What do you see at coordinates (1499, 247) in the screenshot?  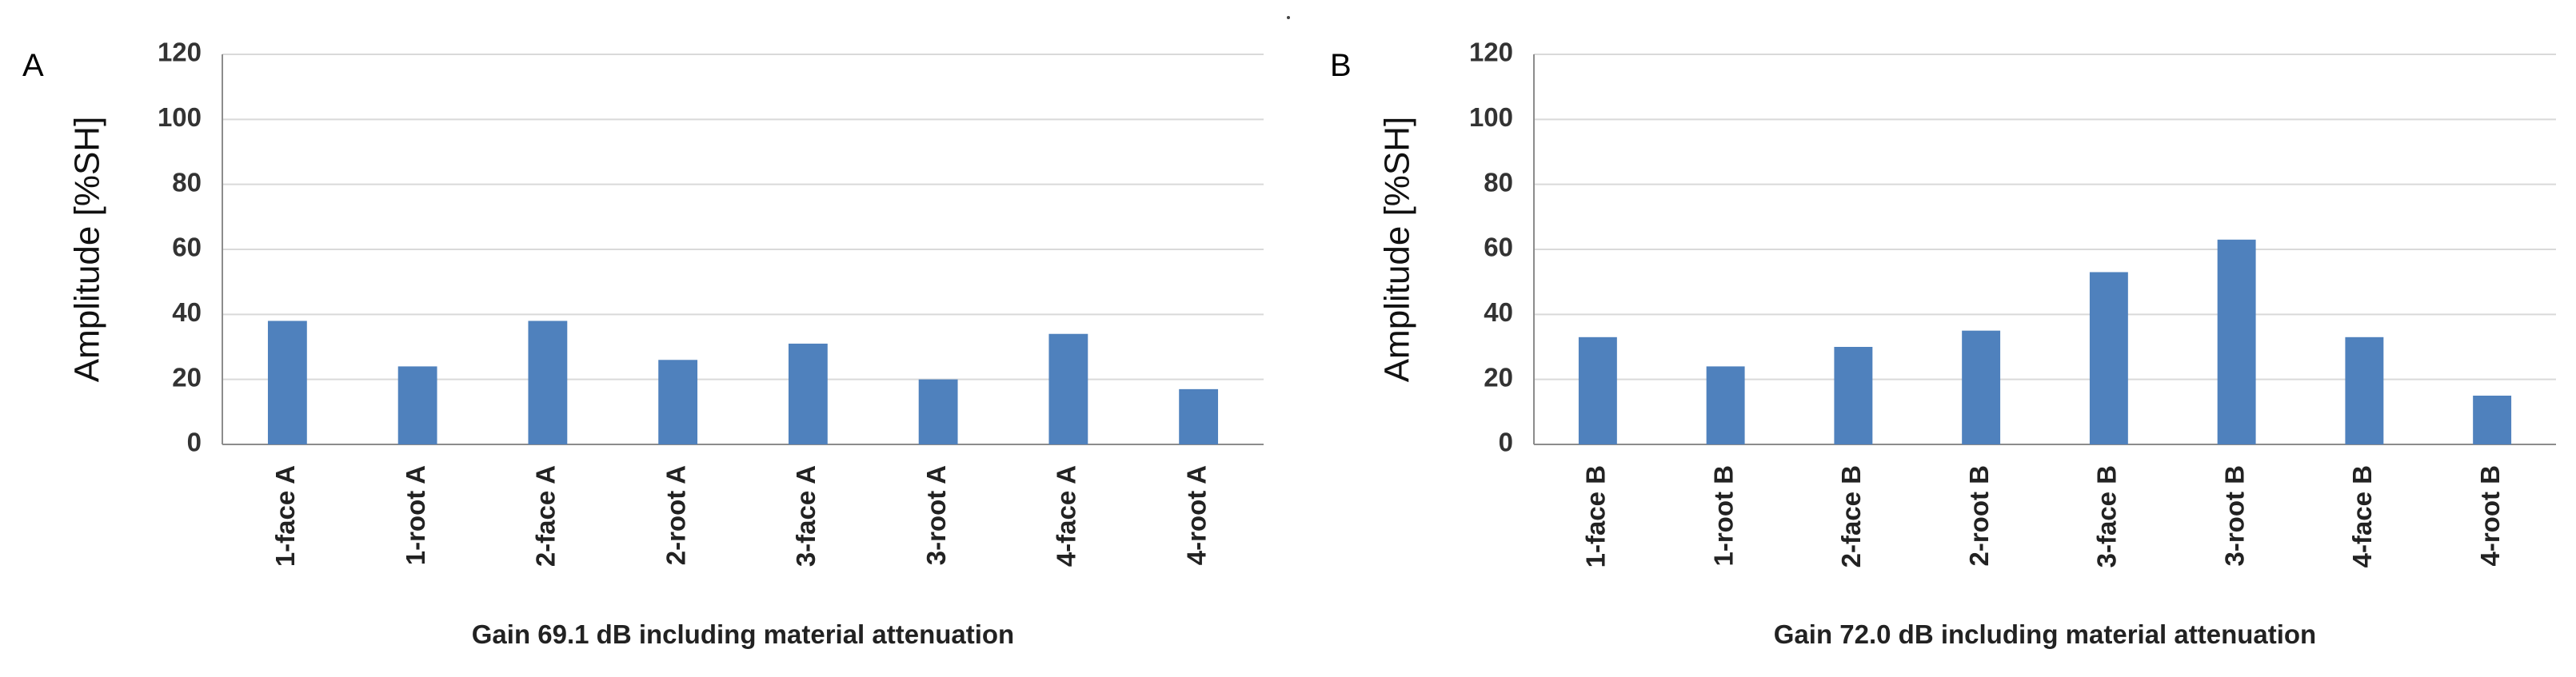 I see `y-tick-label-b-3: 60` at bounding box center [1499, 247].